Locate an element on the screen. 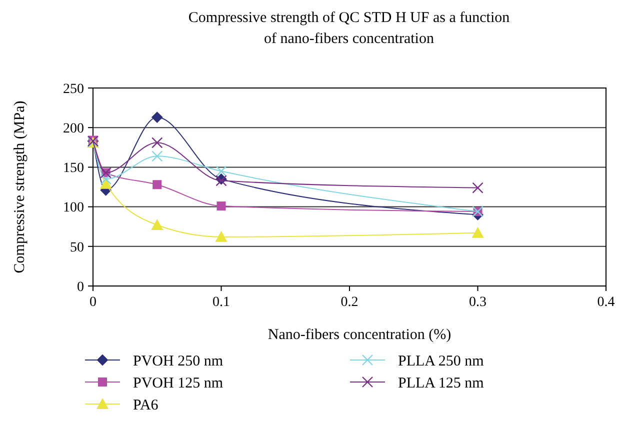 The height and width of the screenshot is (440, 630). y-axis-title: Compressive strength (MPa) is located at coordinates (20, 187).